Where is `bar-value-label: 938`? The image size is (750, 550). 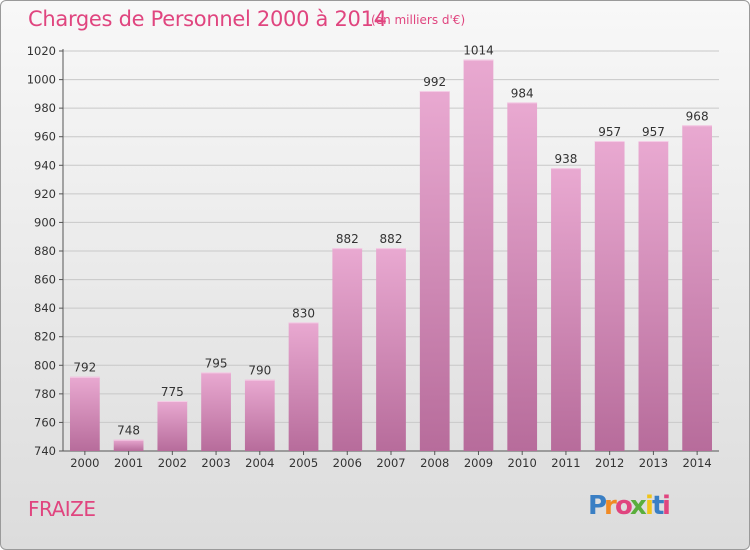
bar-value-label: 938 is located at coordinates (565, 159).